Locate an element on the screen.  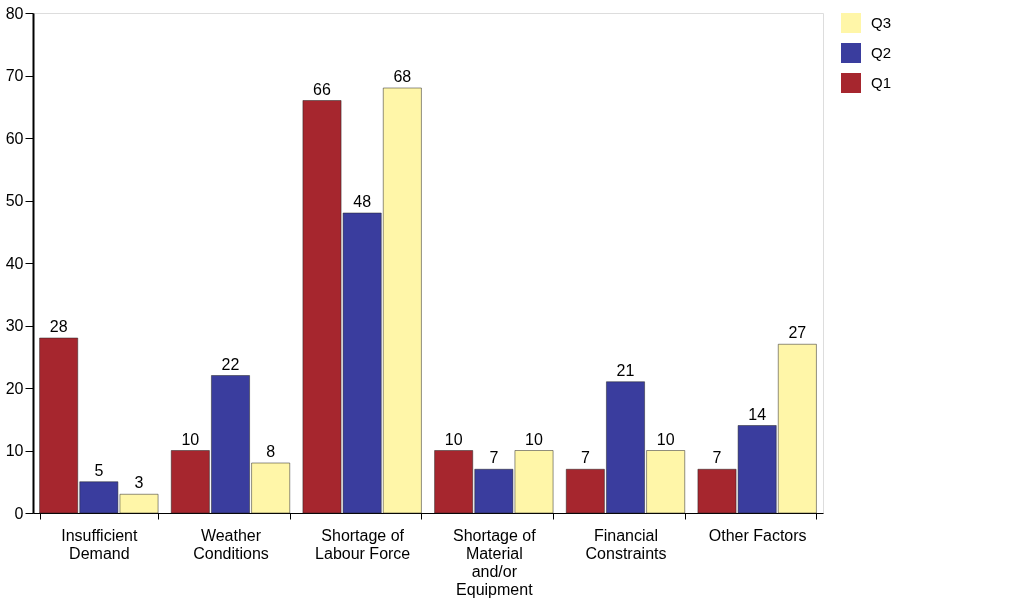
x-tick-label: Shortage of Labour Force is located at coordinates (363, 544).